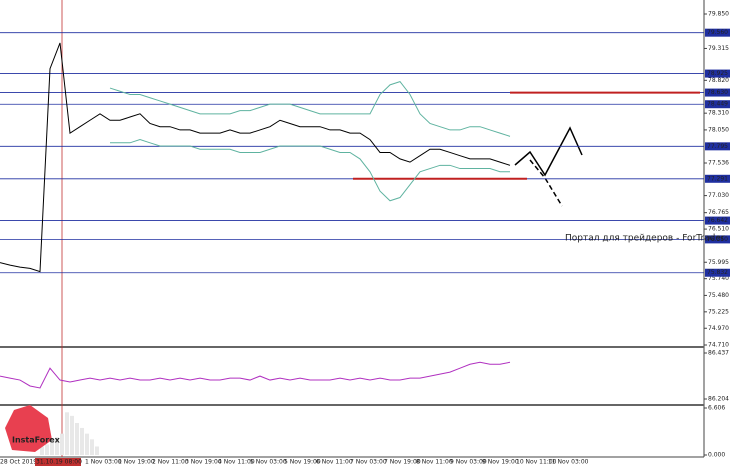 The width and height of the screenshot is (730, 467). What do you see at coordinates (302, 462) in the screenshot?
I see `x-tick-label: 5 Nov 19:00` at bounding box center [302, 462].